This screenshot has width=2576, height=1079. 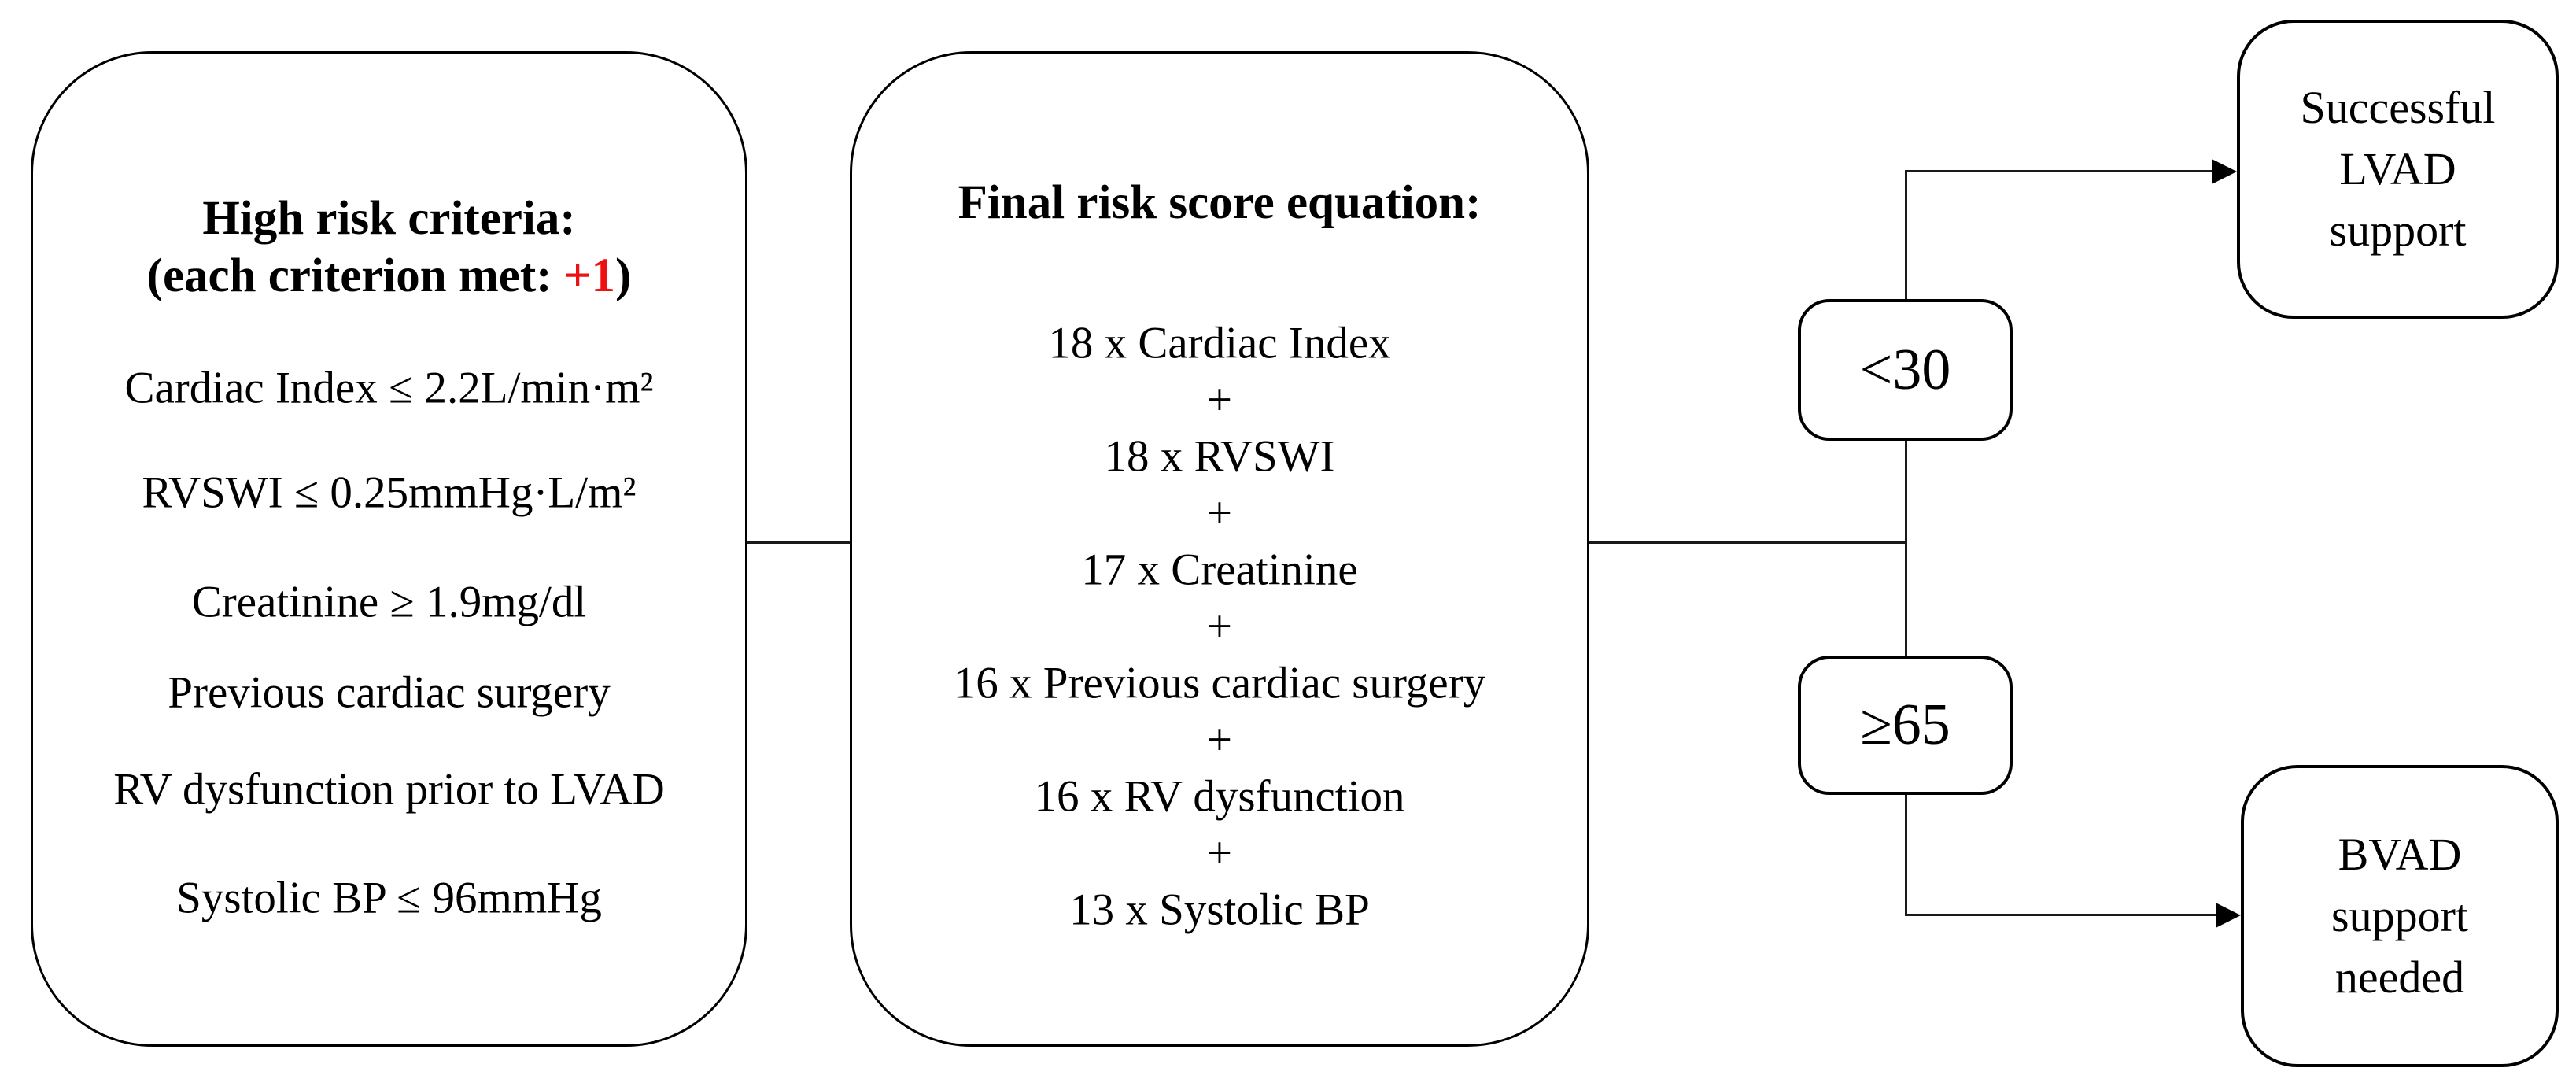 I want to click on equation-title: Final risk score equation:, so click(x=1220, y=203).